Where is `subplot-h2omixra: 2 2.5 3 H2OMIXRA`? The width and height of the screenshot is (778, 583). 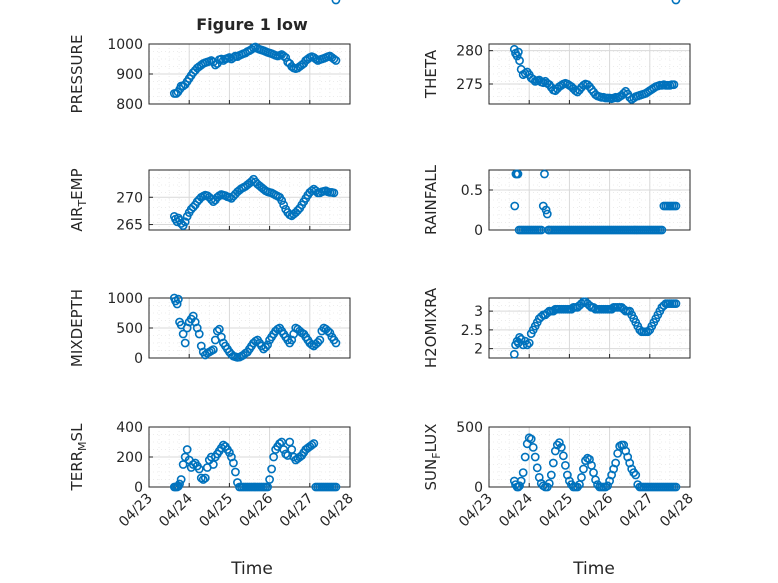 subplot-h2omixra: 2 2.5 3 H2OMIXRA is located at coordinates (556, 327).